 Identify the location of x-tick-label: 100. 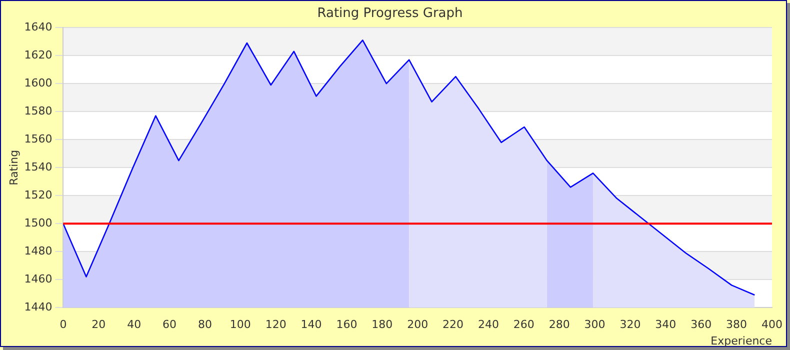
(240, 325).